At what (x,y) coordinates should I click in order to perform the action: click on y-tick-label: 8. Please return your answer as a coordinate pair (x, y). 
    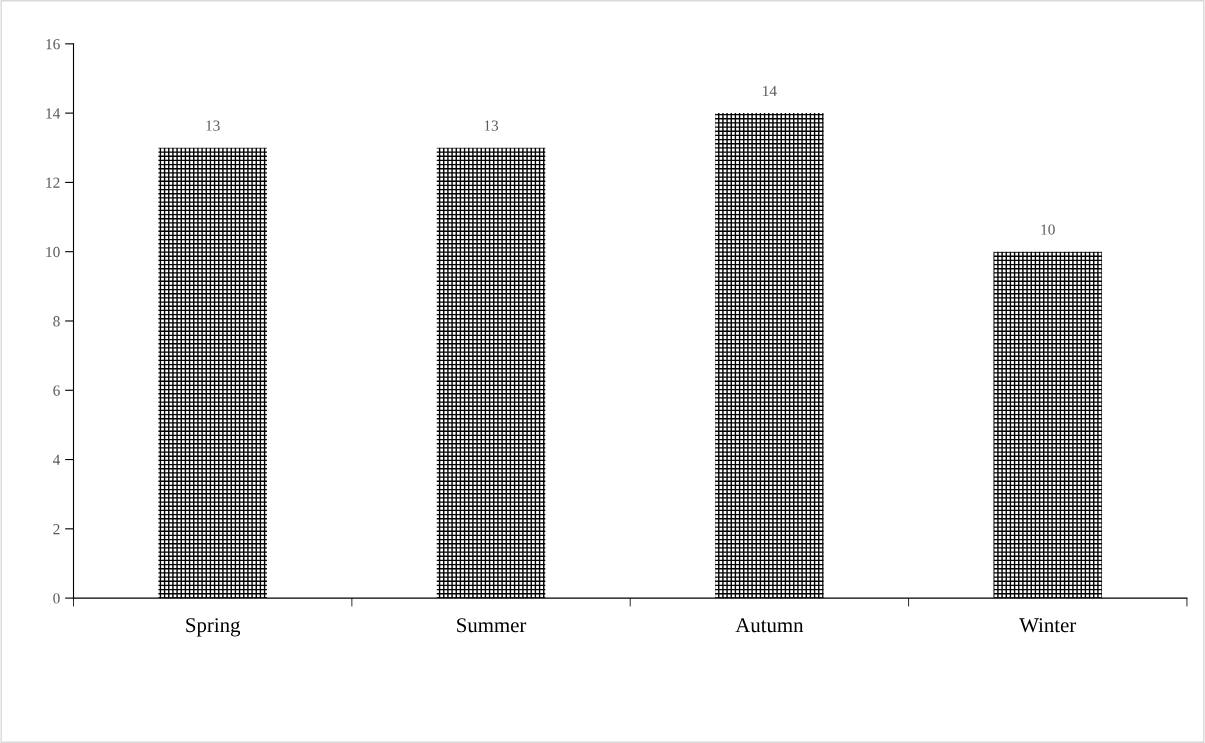
    Looking at the image, I should click on (56, 321).